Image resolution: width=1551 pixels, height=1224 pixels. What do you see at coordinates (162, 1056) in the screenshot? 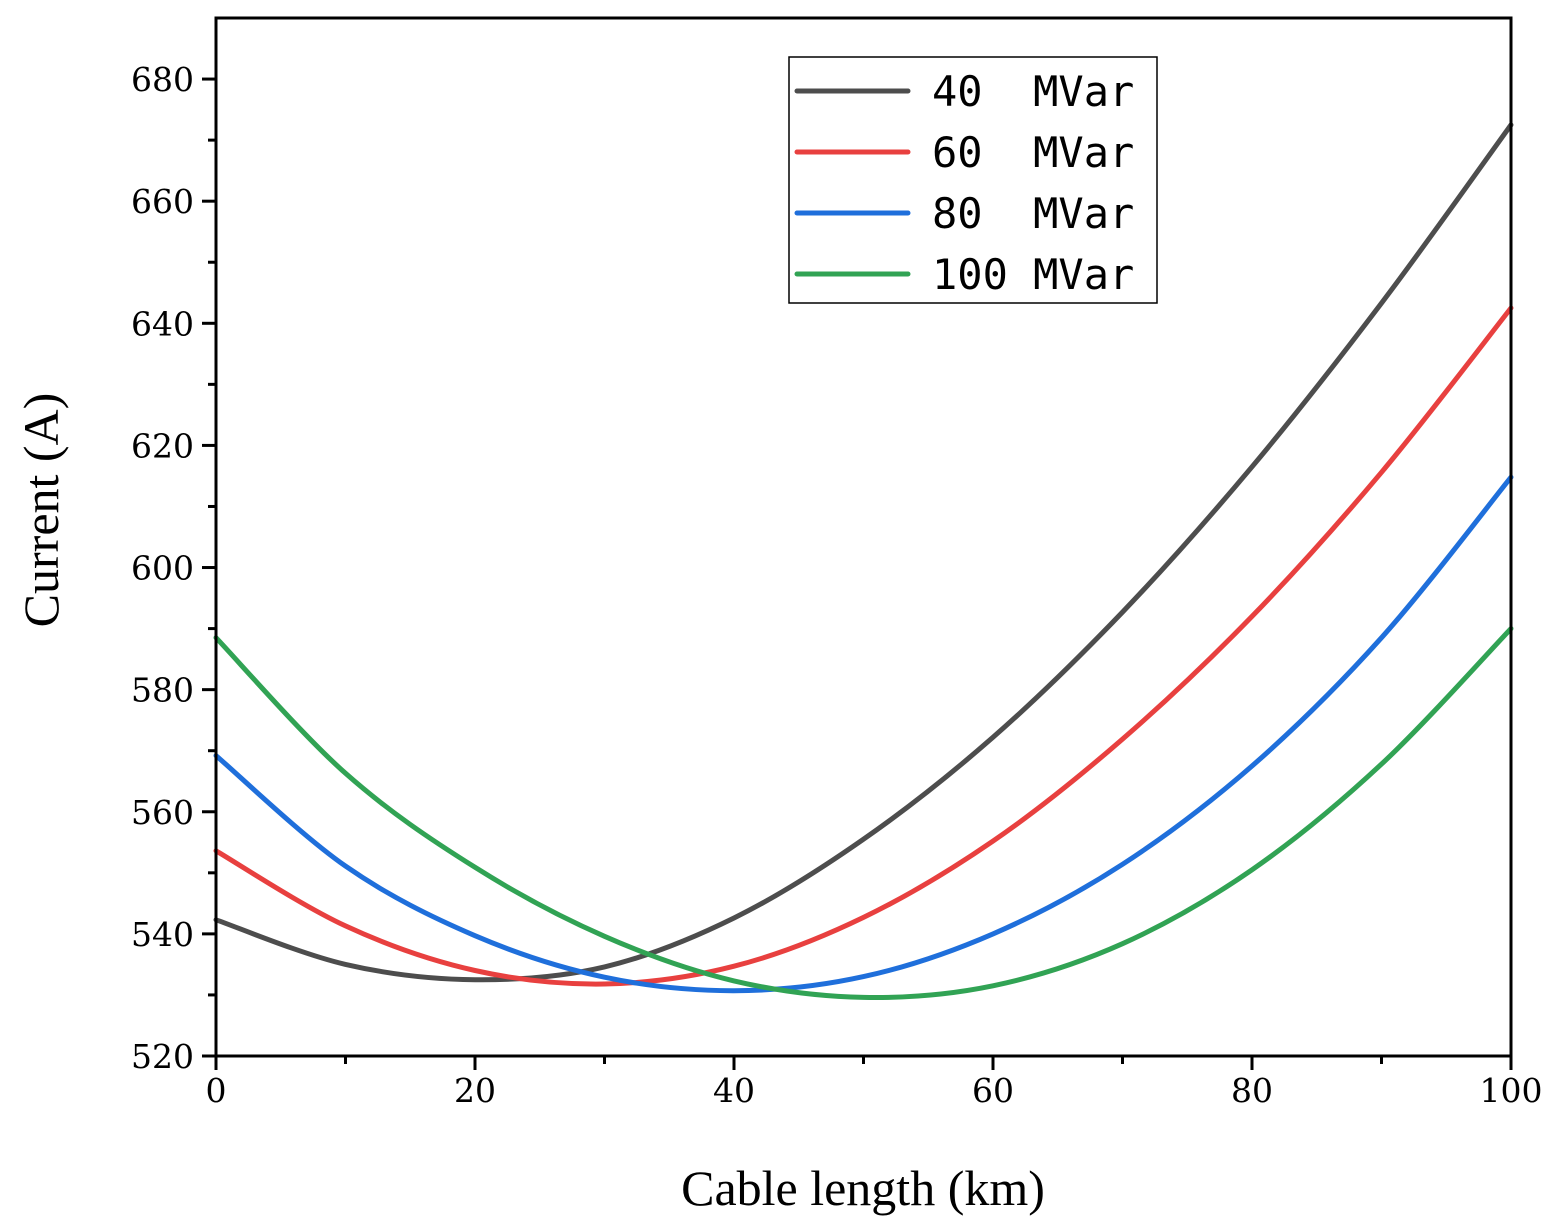
I see `y-tick-label: 520` at bounding box center [162, 1056].